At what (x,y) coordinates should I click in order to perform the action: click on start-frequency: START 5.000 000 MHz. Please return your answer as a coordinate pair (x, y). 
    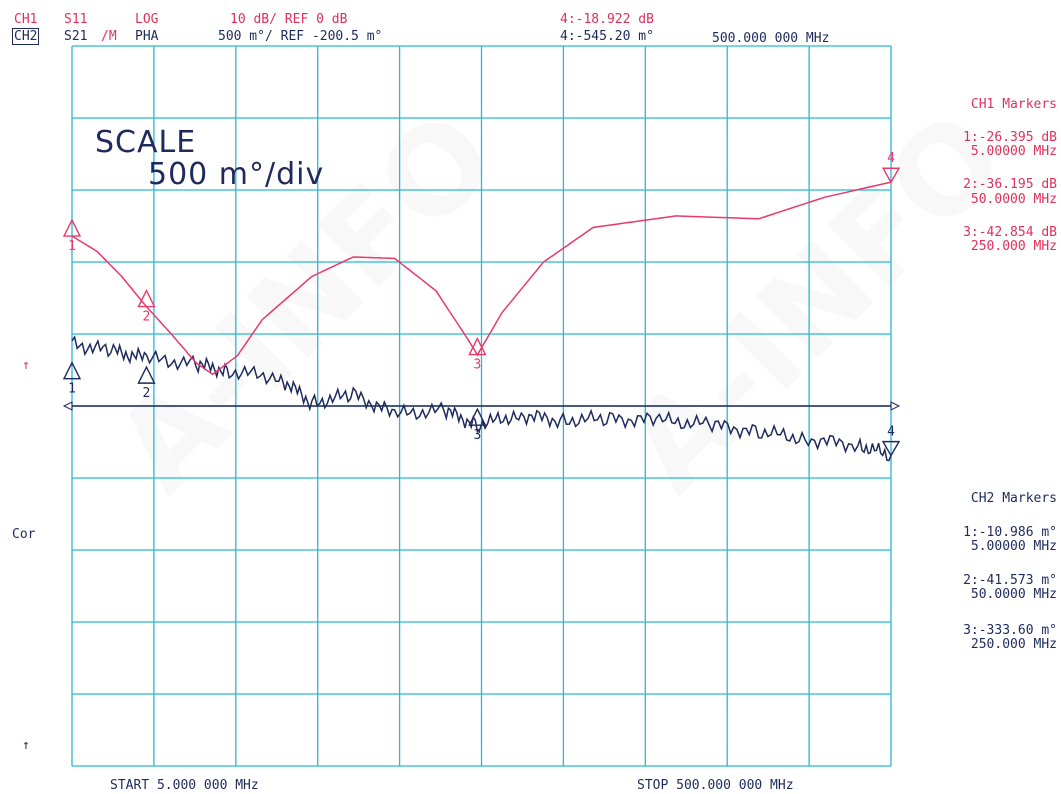
    Looking at the image, I should click on (184, 785).